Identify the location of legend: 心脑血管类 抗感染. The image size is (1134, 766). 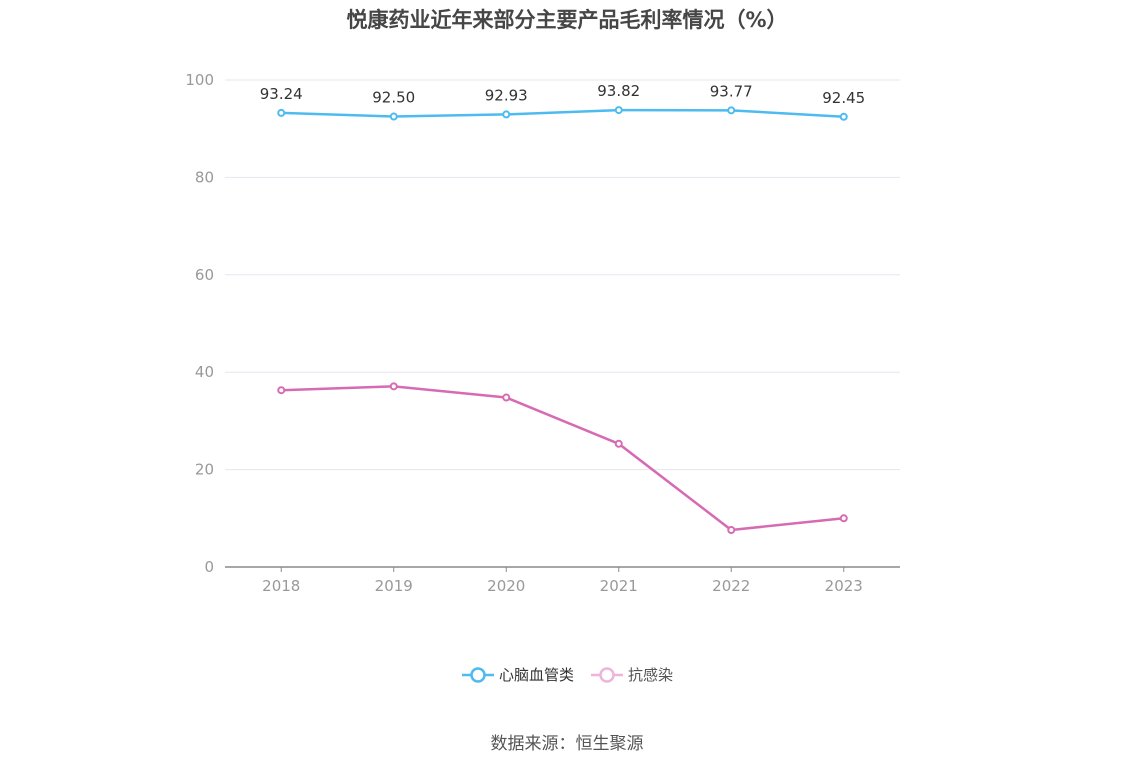
(567, 674).